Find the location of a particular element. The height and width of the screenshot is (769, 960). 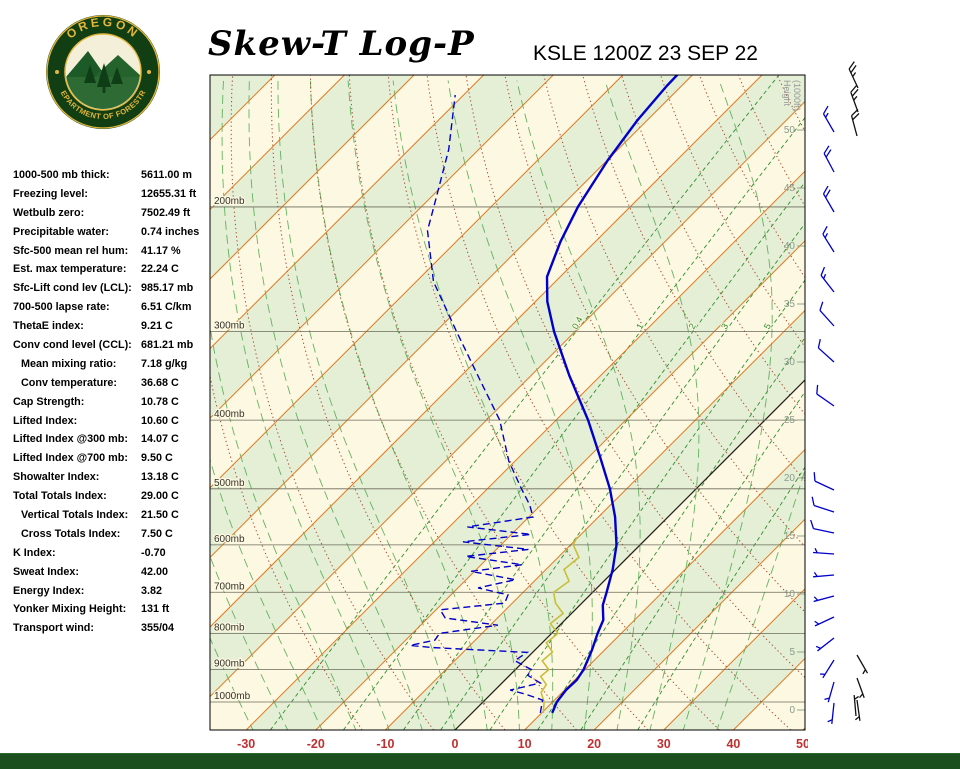

x-axis-labels: -30 -20 -10 0 10 20 30 40 50 is located at coordinates (523, 744).